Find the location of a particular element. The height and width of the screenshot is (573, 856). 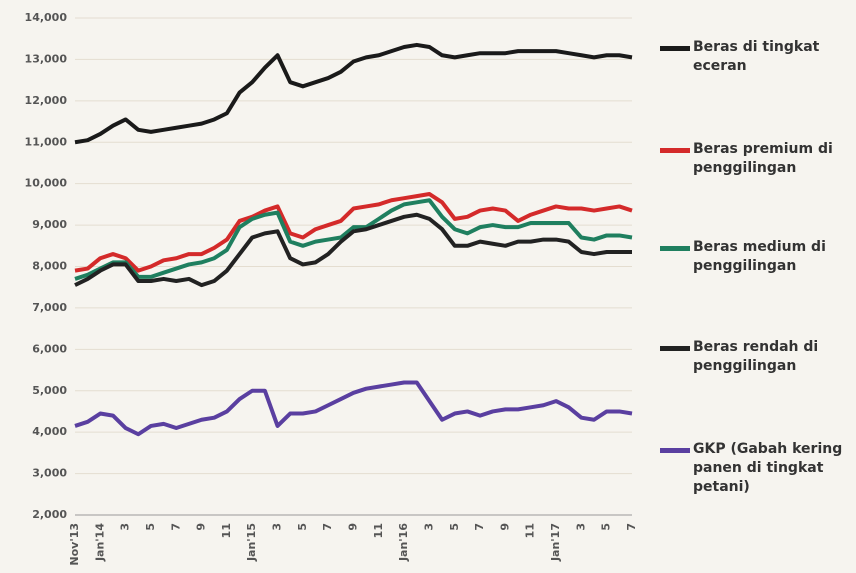

legend-item: Beras rendah di penggilingan is located at coordinates (755, 357).